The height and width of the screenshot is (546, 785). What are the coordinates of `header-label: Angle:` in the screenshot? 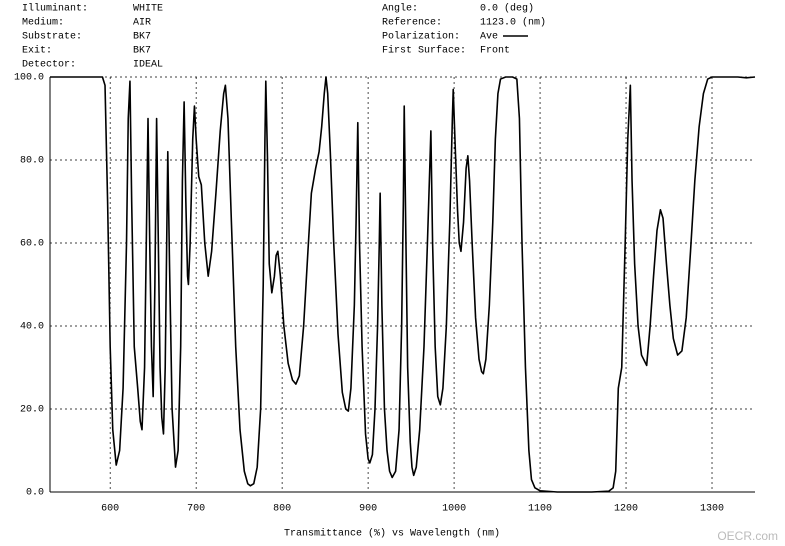 It's located at (400, 9).